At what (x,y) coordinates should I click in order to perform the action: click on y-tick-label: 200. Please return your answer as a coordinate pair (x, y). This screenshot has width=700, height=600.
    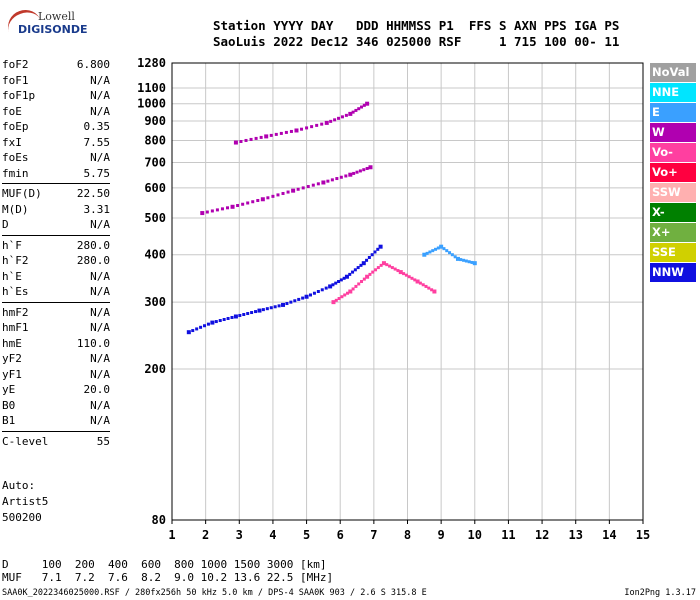
    Looking at the image, I should click on (155, 369).